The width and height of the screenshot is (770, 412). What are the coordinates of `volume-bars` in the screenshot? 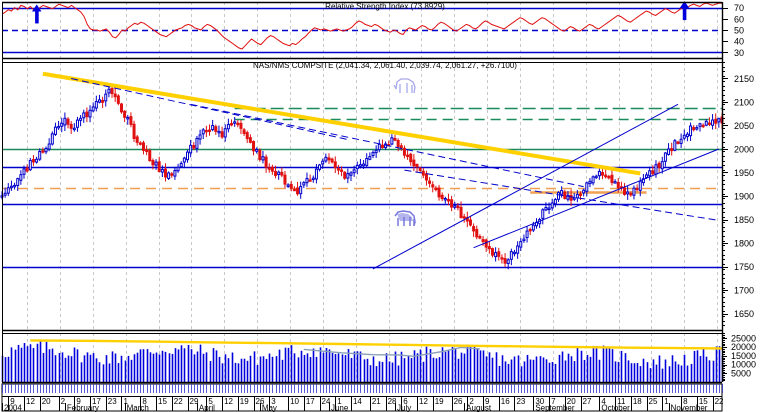 It's located at (362, 361).